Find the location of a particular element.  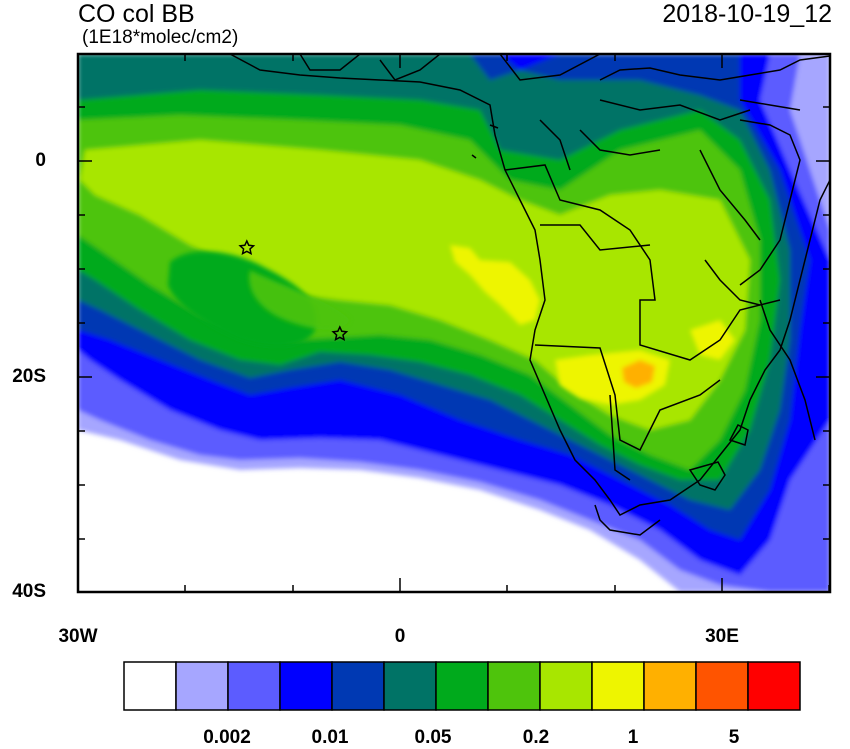

colorbar-label: 0.05 is located at coordinates (433, 737).